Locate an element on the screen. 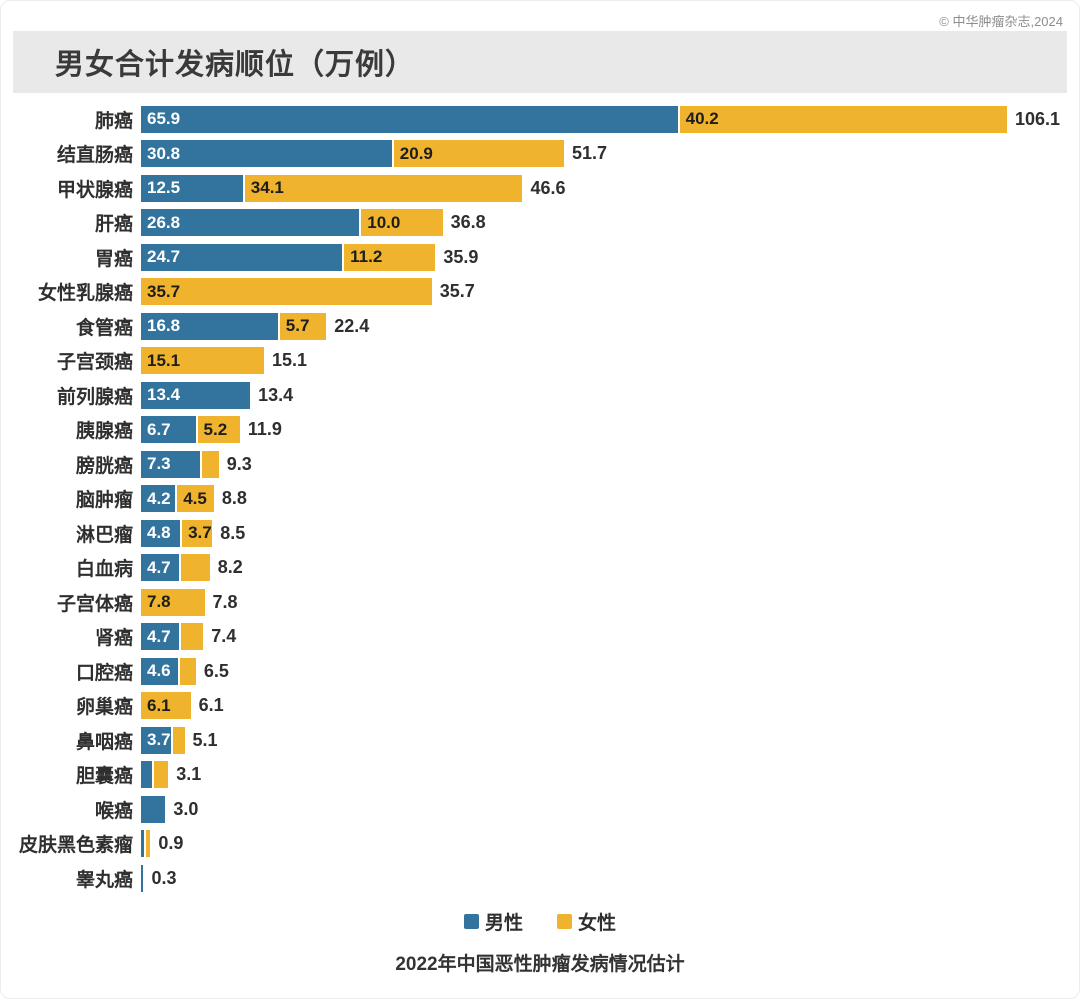  female-bar-segment-value: 34.1 is located at coordinates (267, 188).